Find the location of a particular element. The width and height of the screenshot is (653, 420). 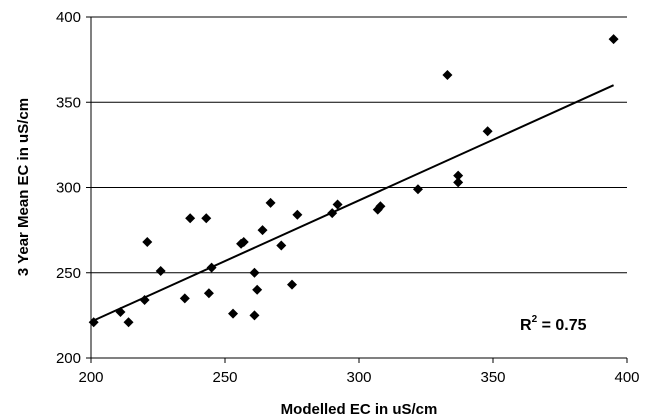

r-squared-value: = 0.75 is located at coordinates (561, 325).